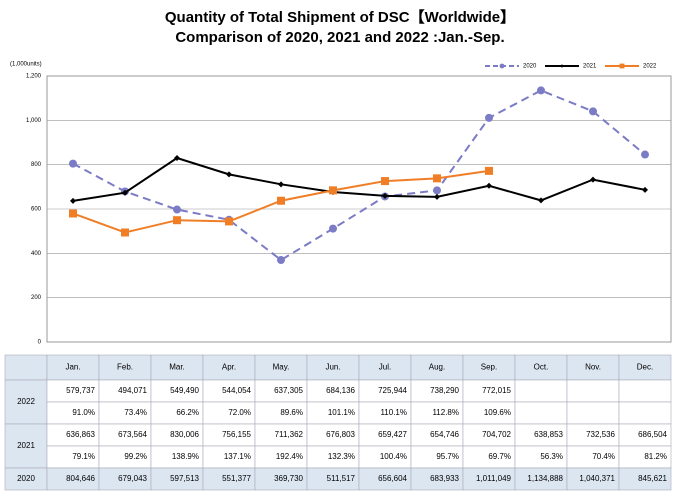  Describe the element at coordinates (289, 434) in the screenshot. I see `table-value: 711,362` at that location.